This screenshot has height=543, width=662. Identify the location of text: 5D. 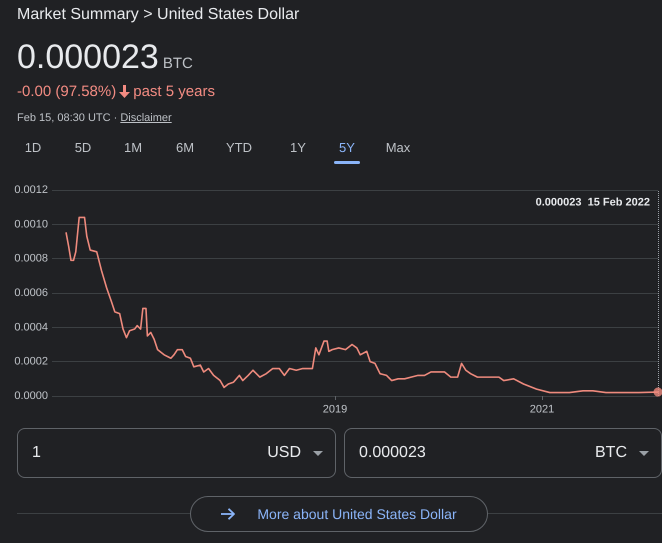
(83, 147).